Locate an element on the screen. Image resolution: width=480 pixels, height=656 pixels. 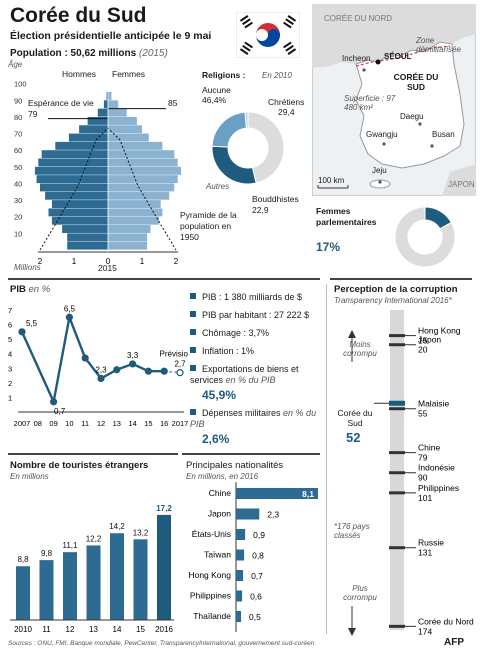
map-daegu: Daegu is located at coordinates (412, 116).